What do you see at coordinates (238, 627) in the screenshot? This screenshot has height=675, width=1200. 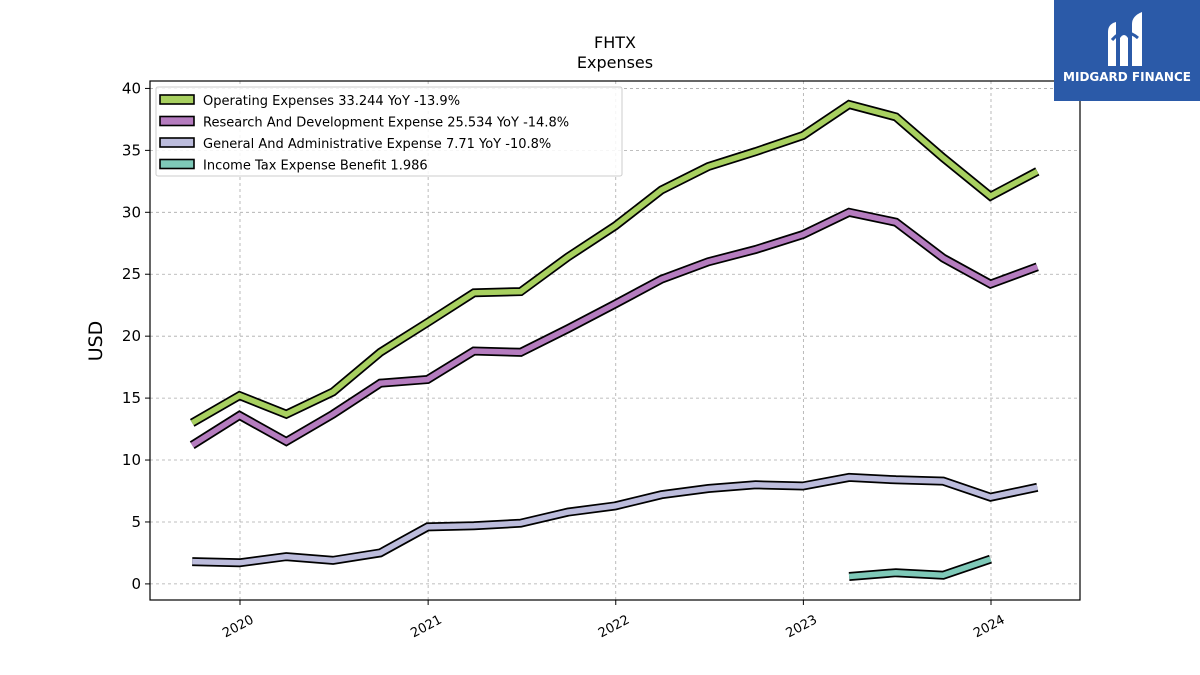 I see `x-tick-label: 2020` at bounding box center [238, 627].